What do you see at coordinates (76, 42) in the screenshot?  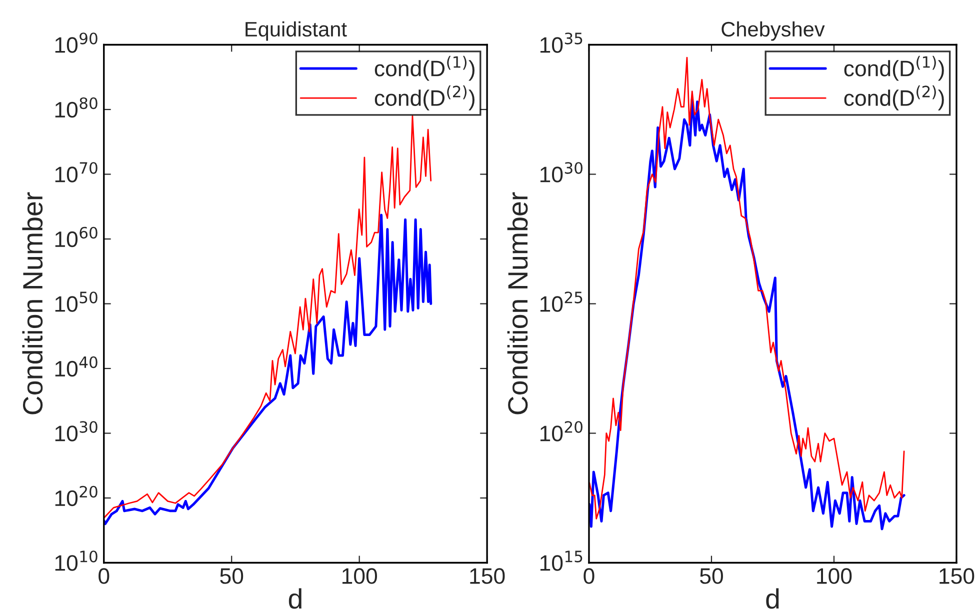 I see `y-tick-label: 10$^{90}$` at bounding box center [76, 42].